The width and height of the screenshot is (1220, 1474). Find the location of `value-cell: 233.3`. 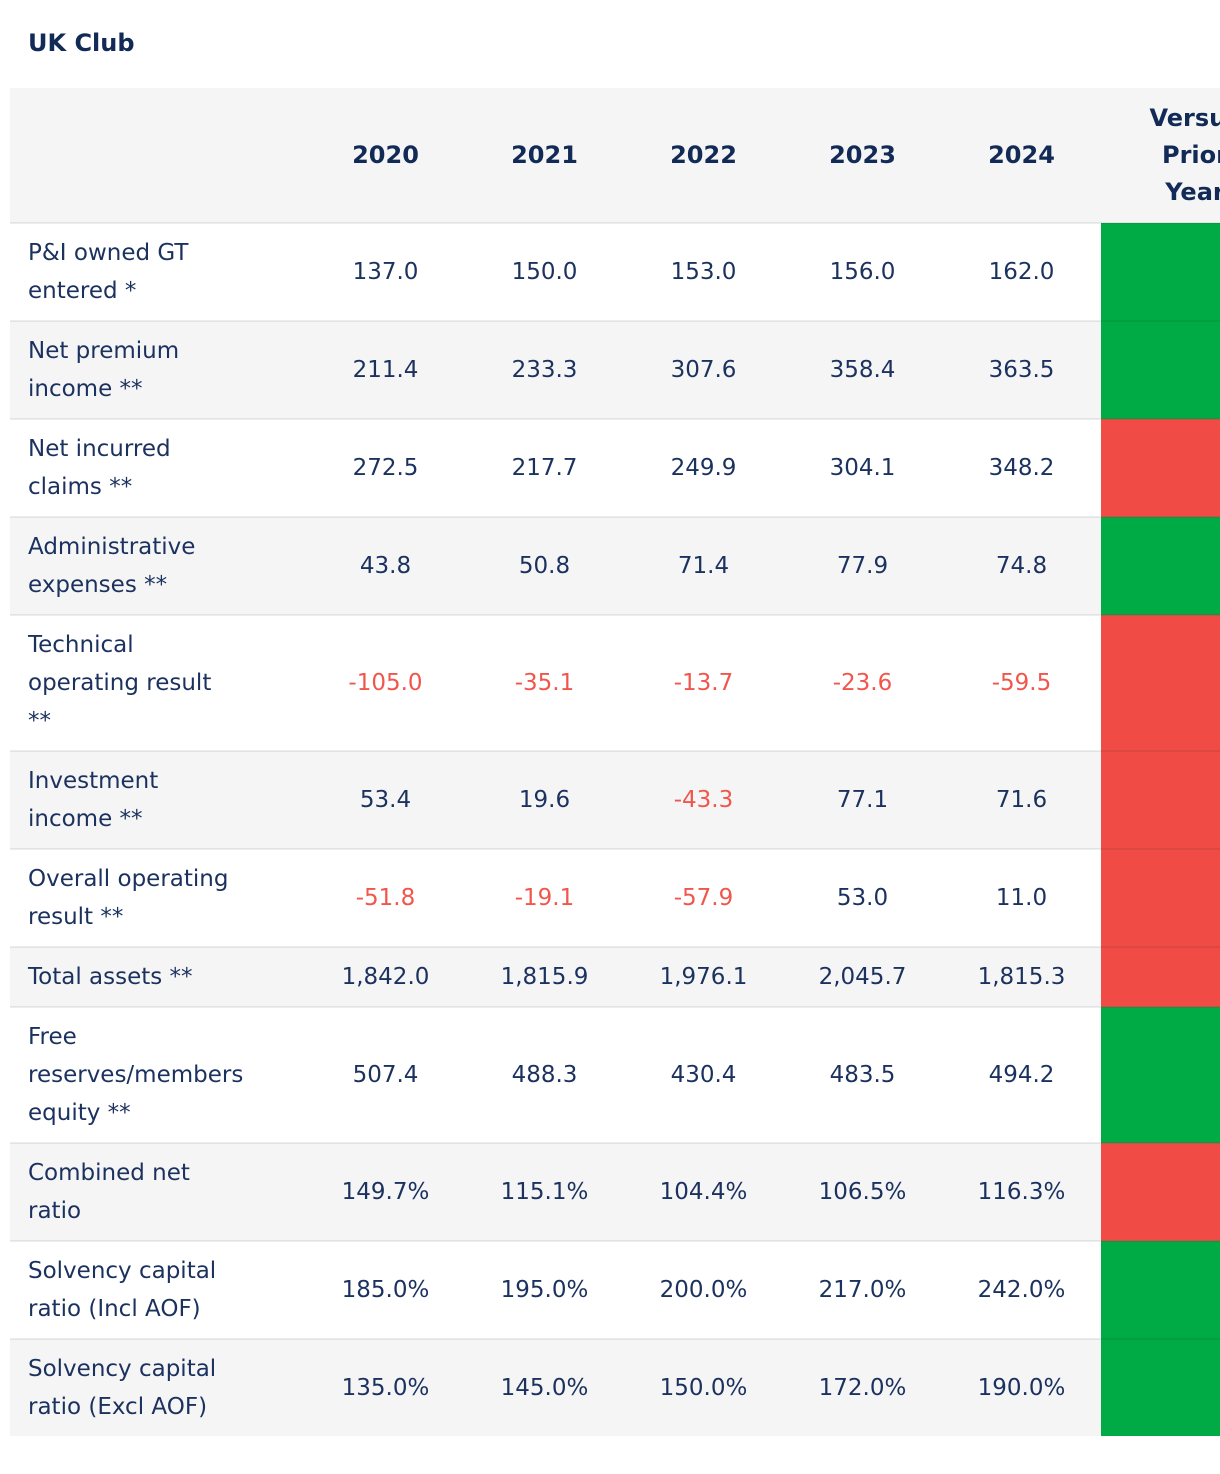

value-cell: 233.3 is located at coordinates (544, 369).